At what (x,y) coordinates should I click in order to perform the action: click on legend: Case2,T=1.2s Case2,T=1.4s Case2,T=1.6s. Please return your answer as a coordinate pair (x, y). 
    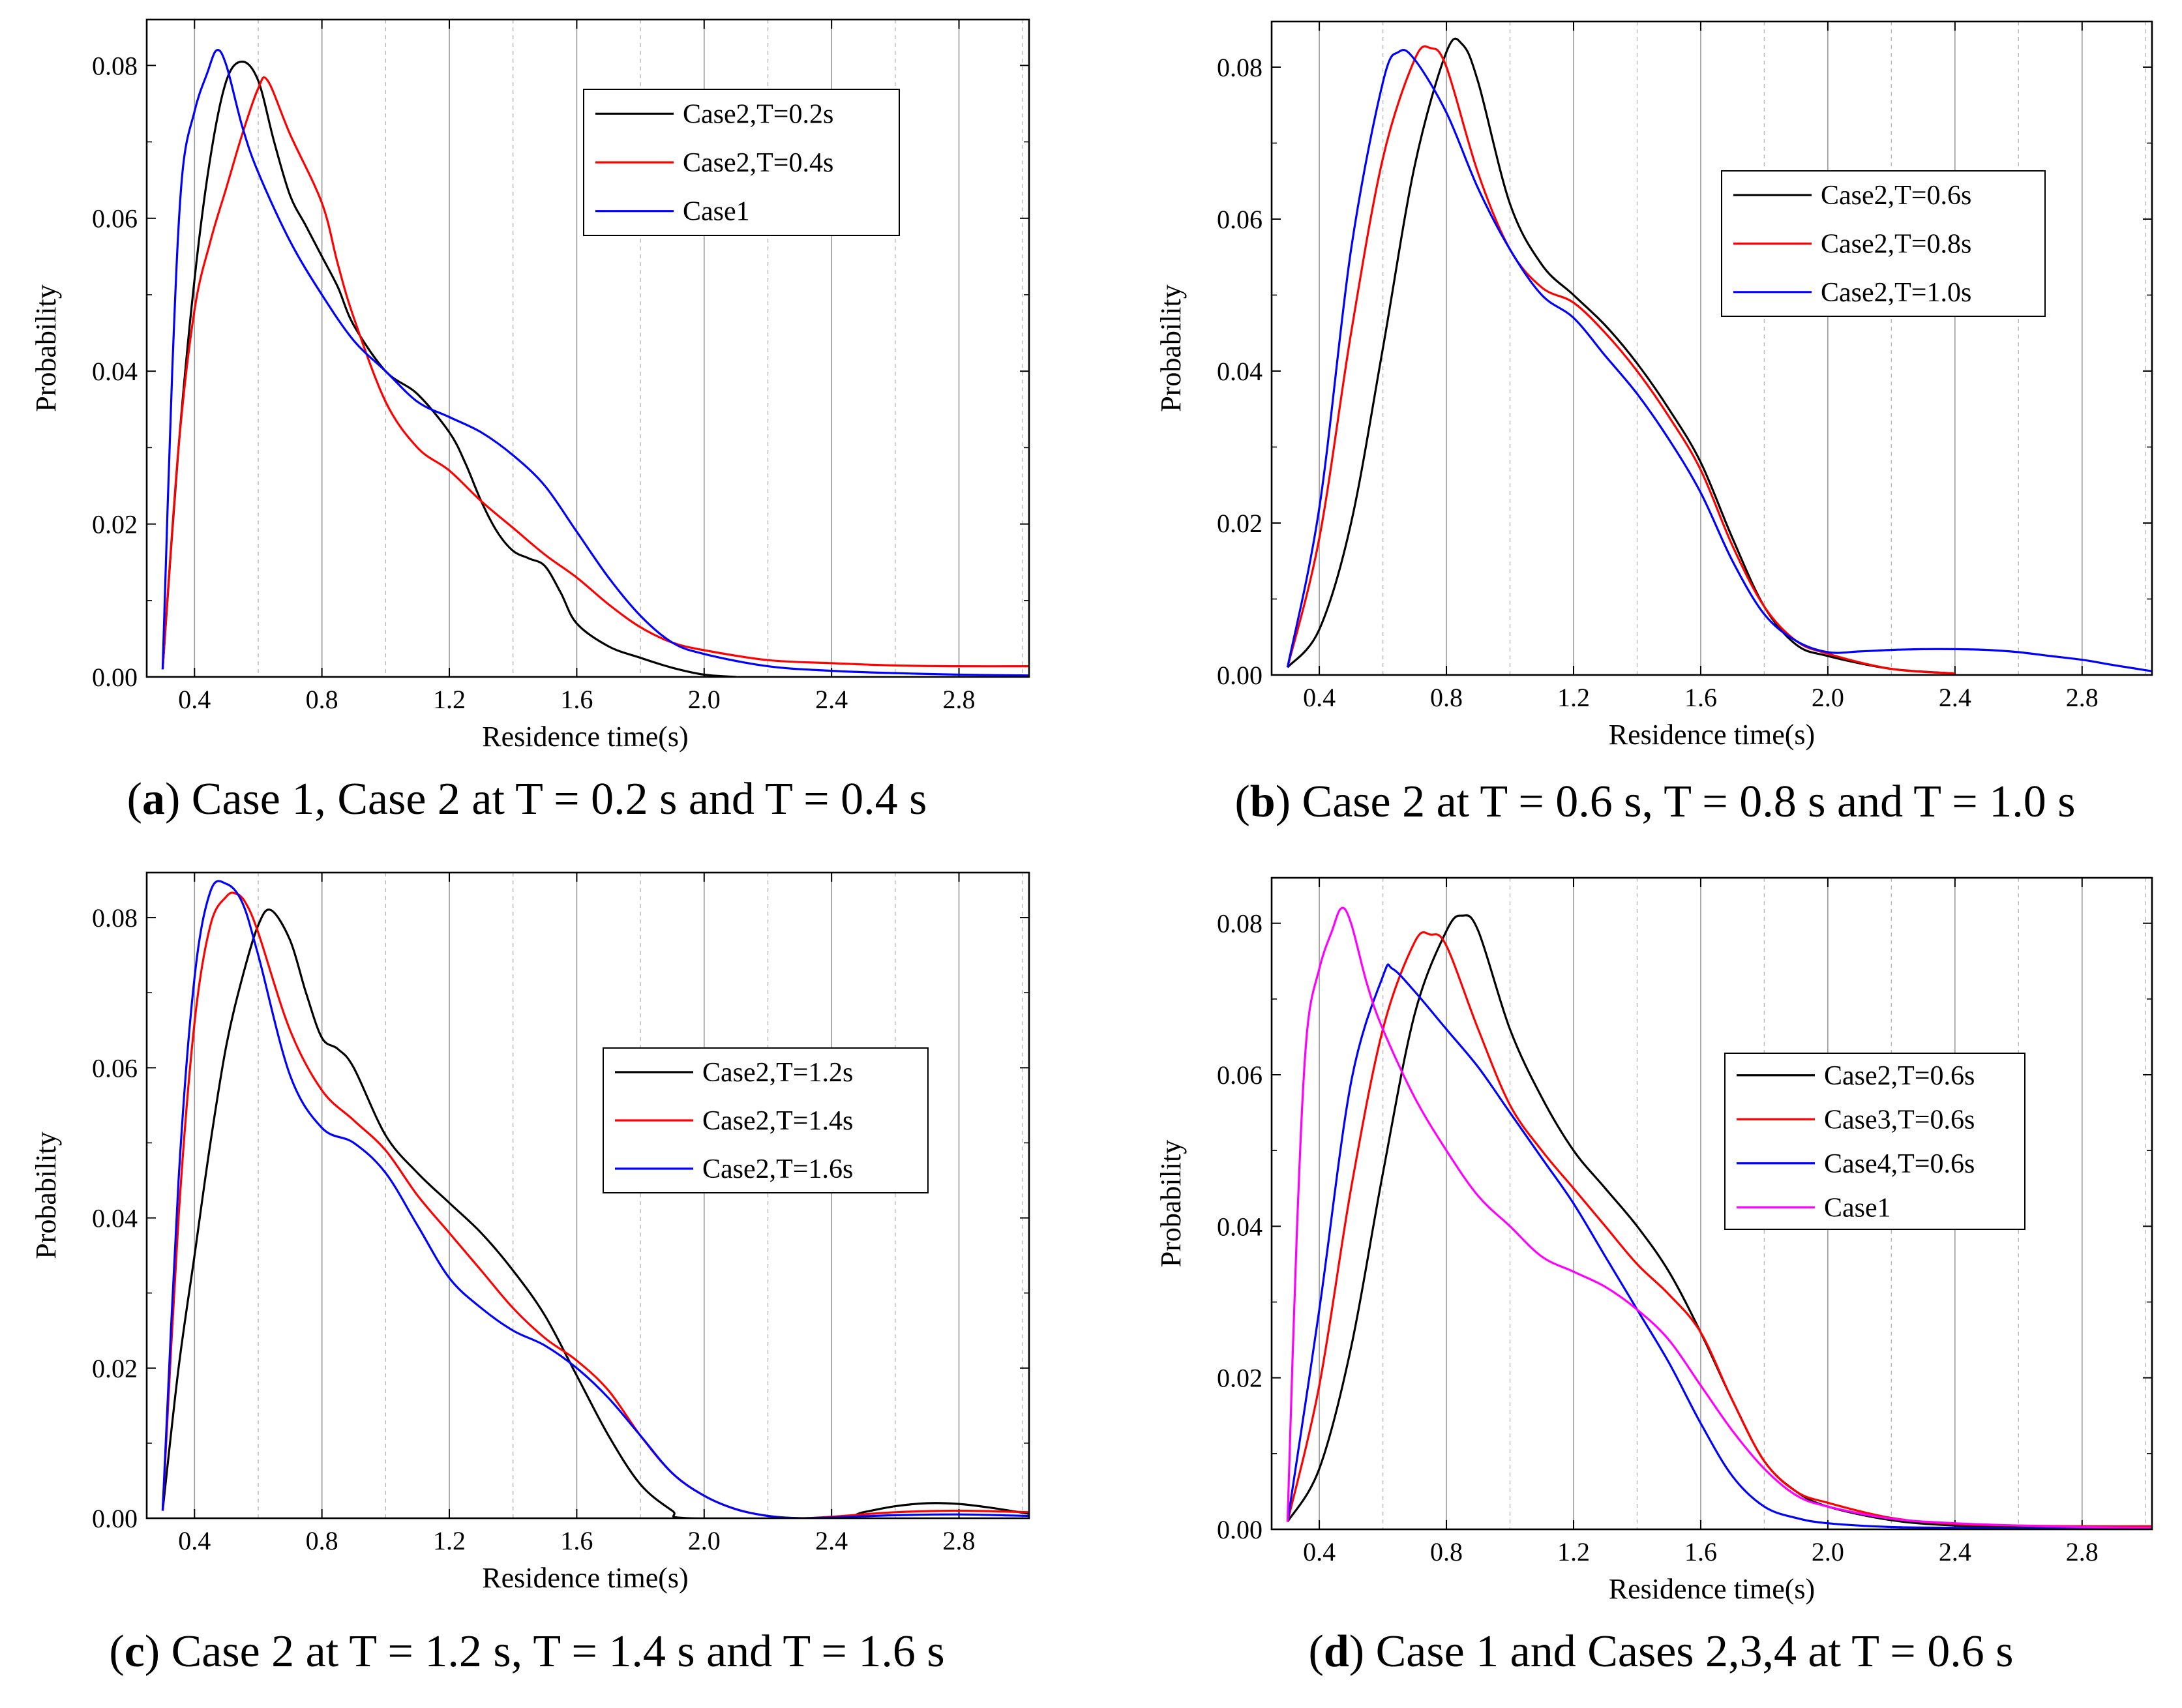
    Looking at the image, I should click on (766, 1120).